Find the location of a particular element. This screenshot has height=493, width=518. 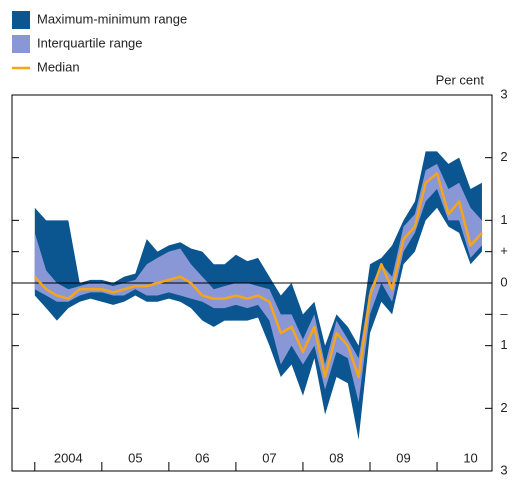

x-tick-label: 10 is located at coordinates (470, 457).